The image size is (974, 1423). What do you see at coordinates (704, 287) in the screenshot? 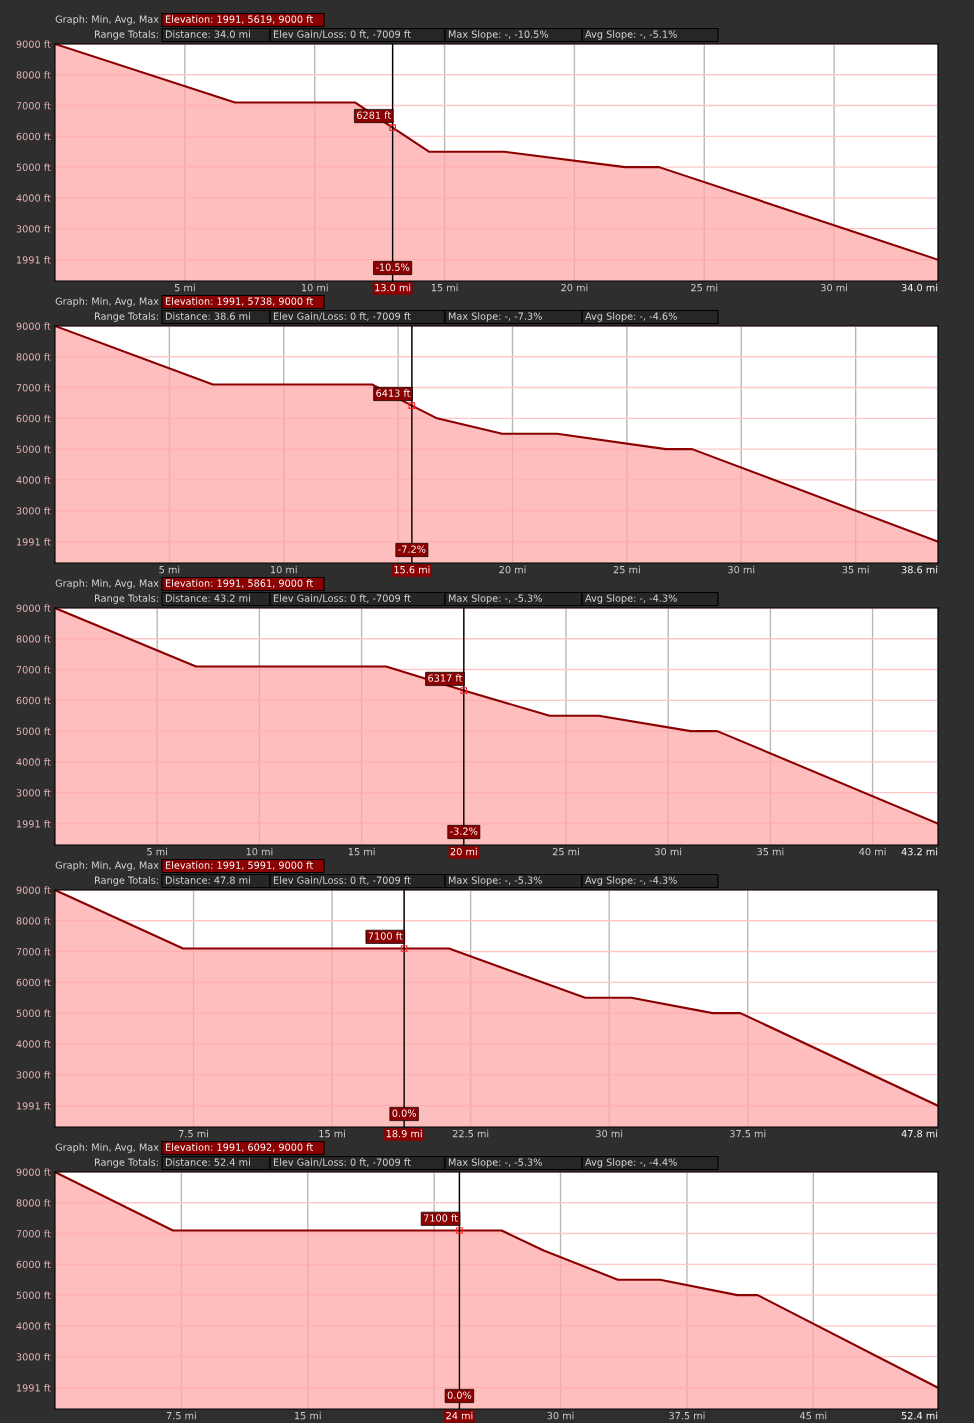
I see `x-tick-label: 25 mi` at bounding box center [704, 287].